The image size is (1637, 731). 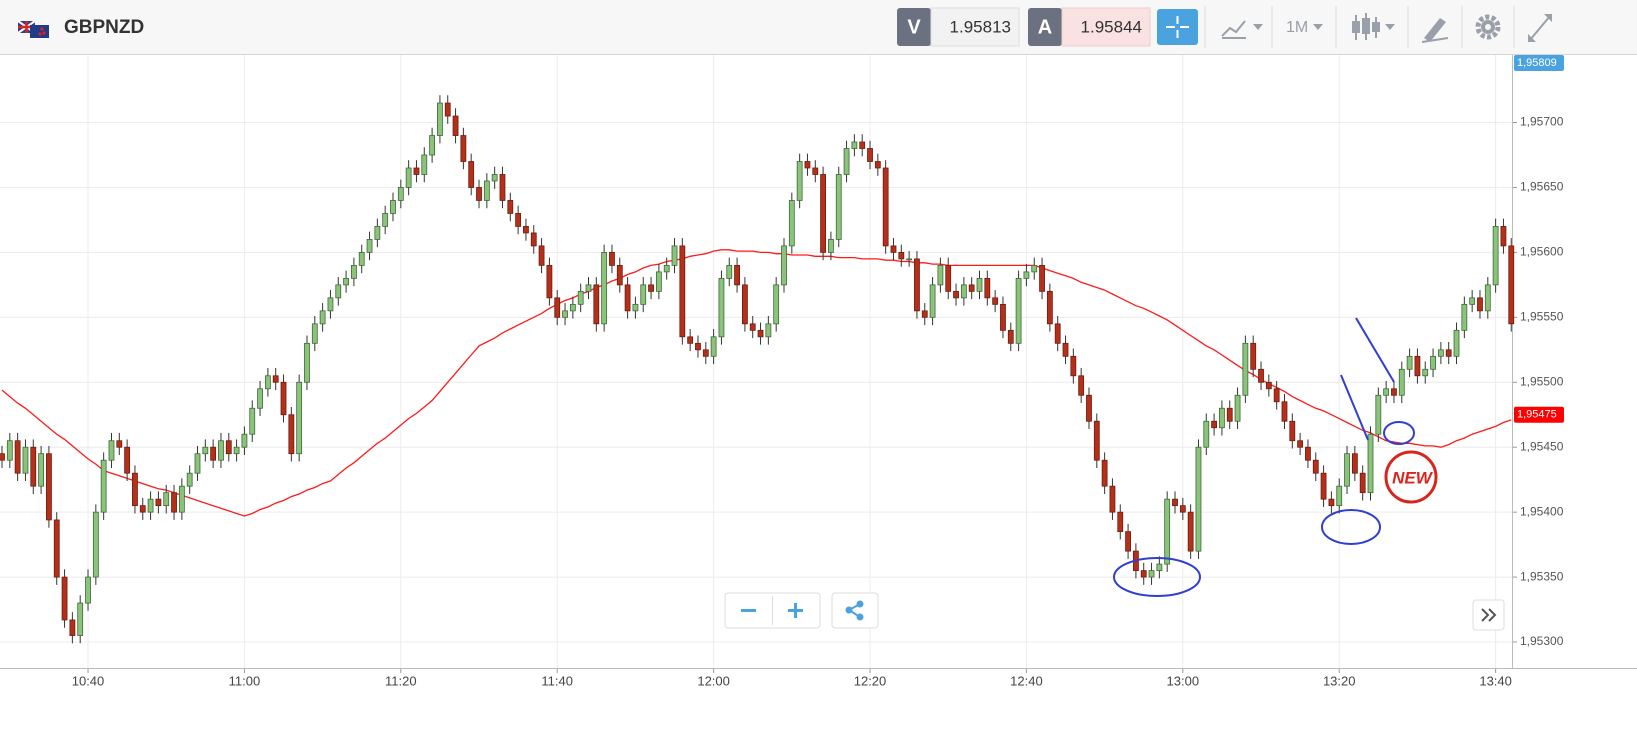 I want to click on buy-price-box, so click(x=1106, y=27).